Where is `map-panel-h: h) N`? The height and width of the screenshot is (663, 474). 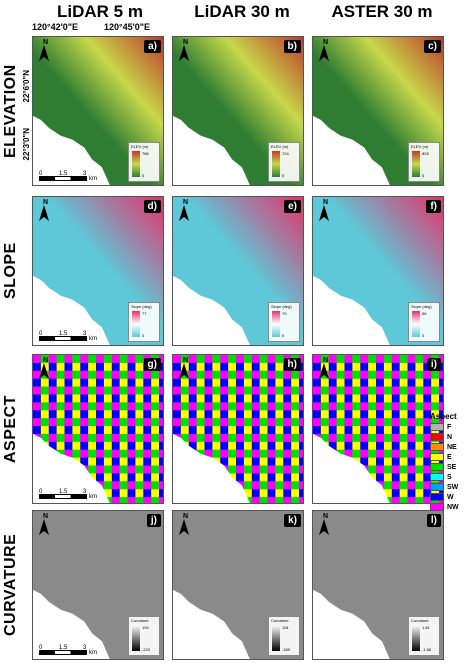 map-panel-h: h) N is located at coordinates (238, 429).